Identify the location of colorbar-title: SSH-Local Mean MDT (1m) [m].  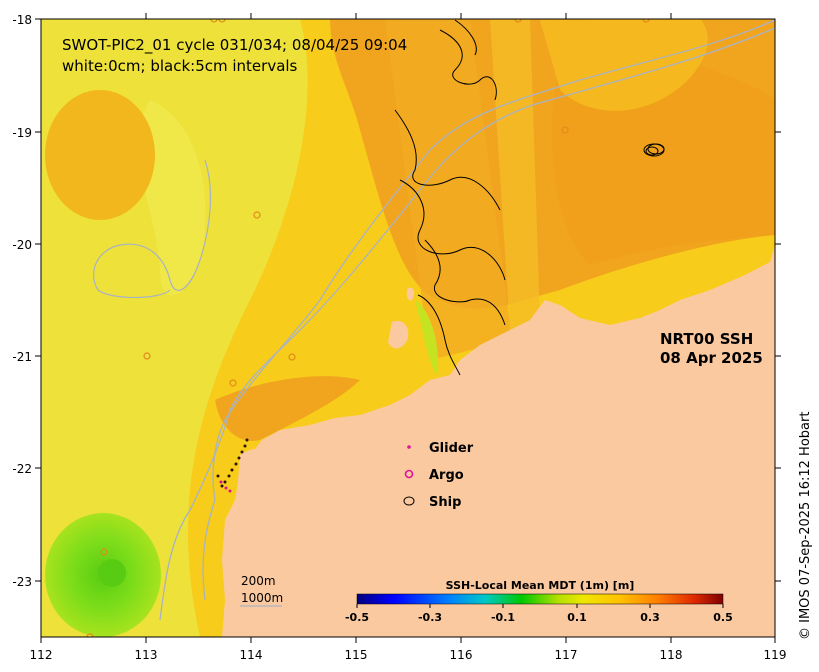
(540, 585).